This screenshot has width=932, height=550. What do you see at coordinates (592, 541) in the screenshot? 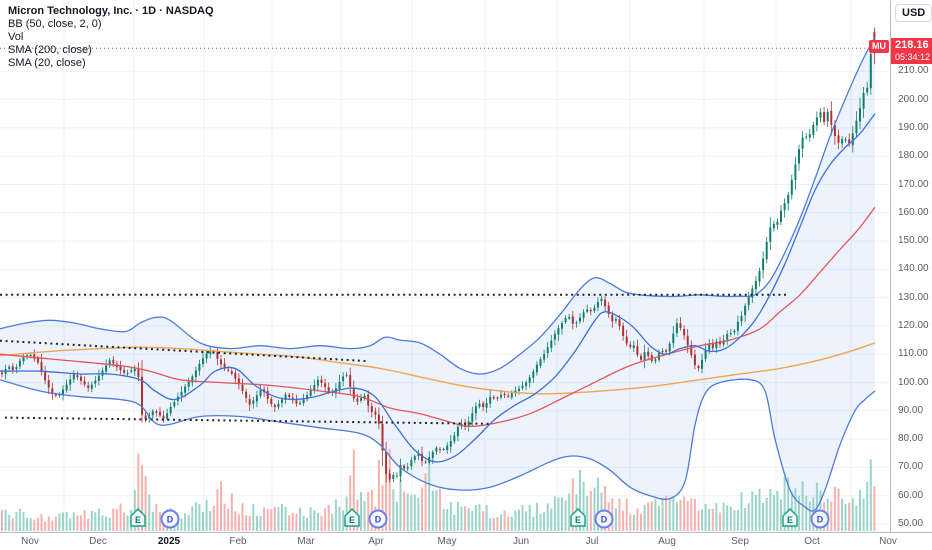
I see `time-tick-label: Jul` at bounding box center [592, 541].